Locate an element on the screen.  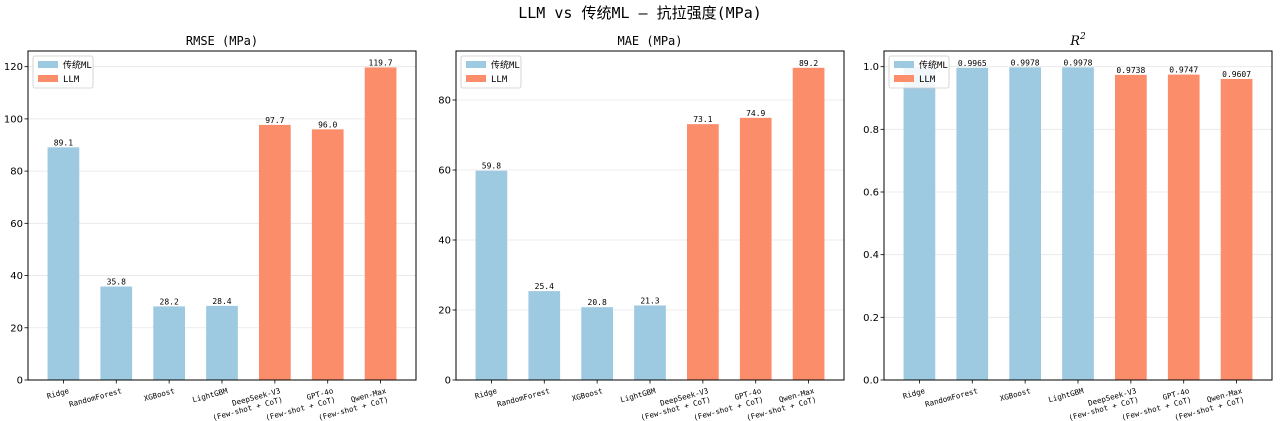
value-label: 74.9 is located at coordinates (755, 113).